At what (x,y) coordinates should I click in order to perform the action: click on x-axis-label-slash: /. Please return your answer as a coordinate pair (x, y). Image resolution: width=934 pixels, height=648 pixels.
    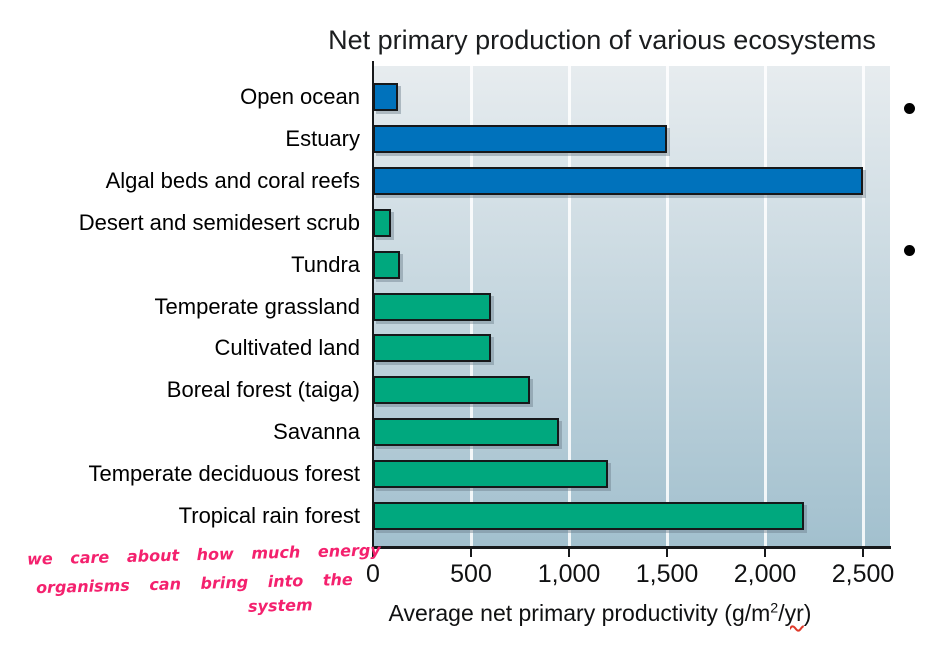
    Looking at the image, I should click on (781, 613).